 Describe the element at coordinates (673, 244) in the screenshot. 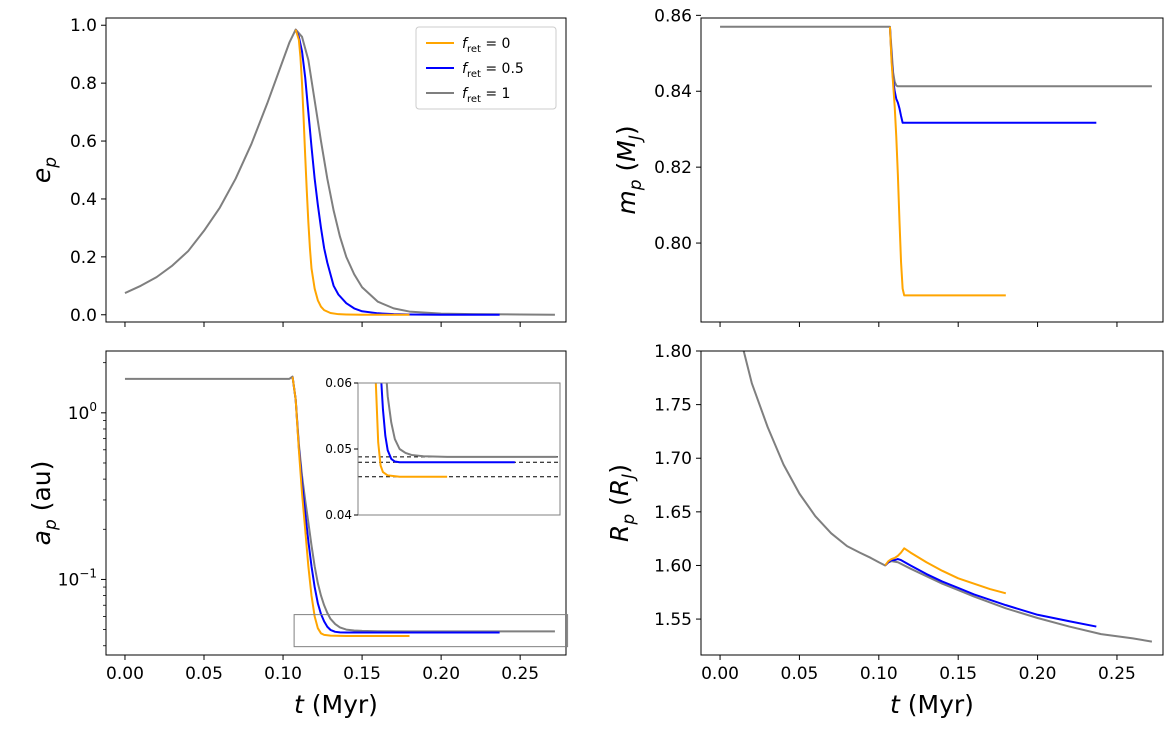

I see `y-tick-label: 0.80` at that location.